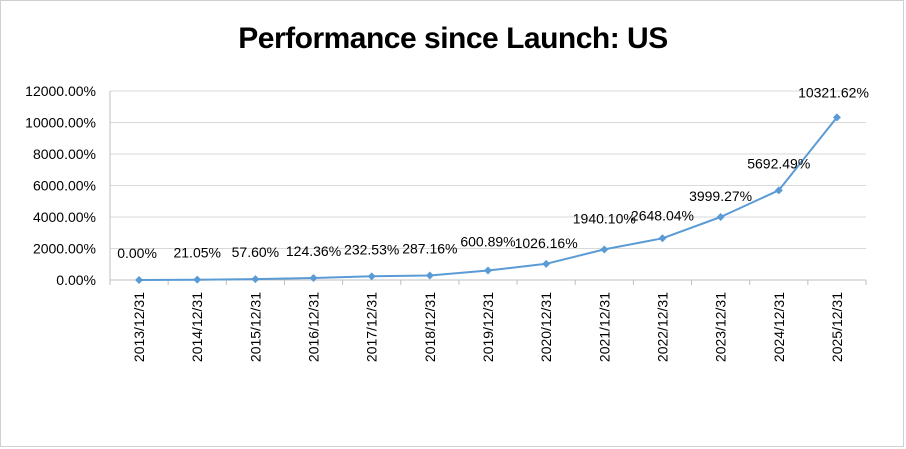 The width and height of the screenshot is (906, 449). Describe the element at coordinates (662, 215) in the screenshot. I see `data-label: 2648.04%` at that location.